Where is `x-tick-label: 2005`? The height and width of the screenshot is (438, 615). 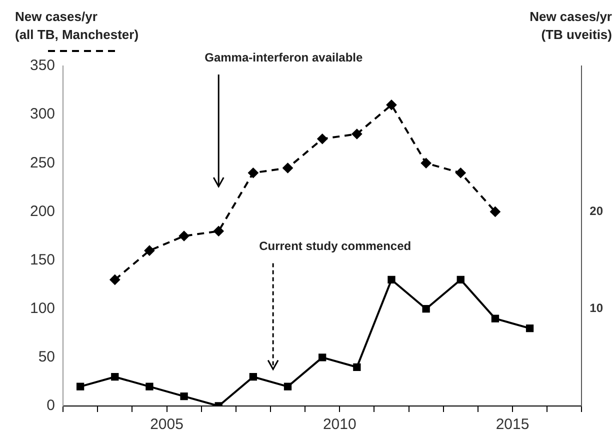 x-tick-label: 2005 is located at coordinates (167, 425).